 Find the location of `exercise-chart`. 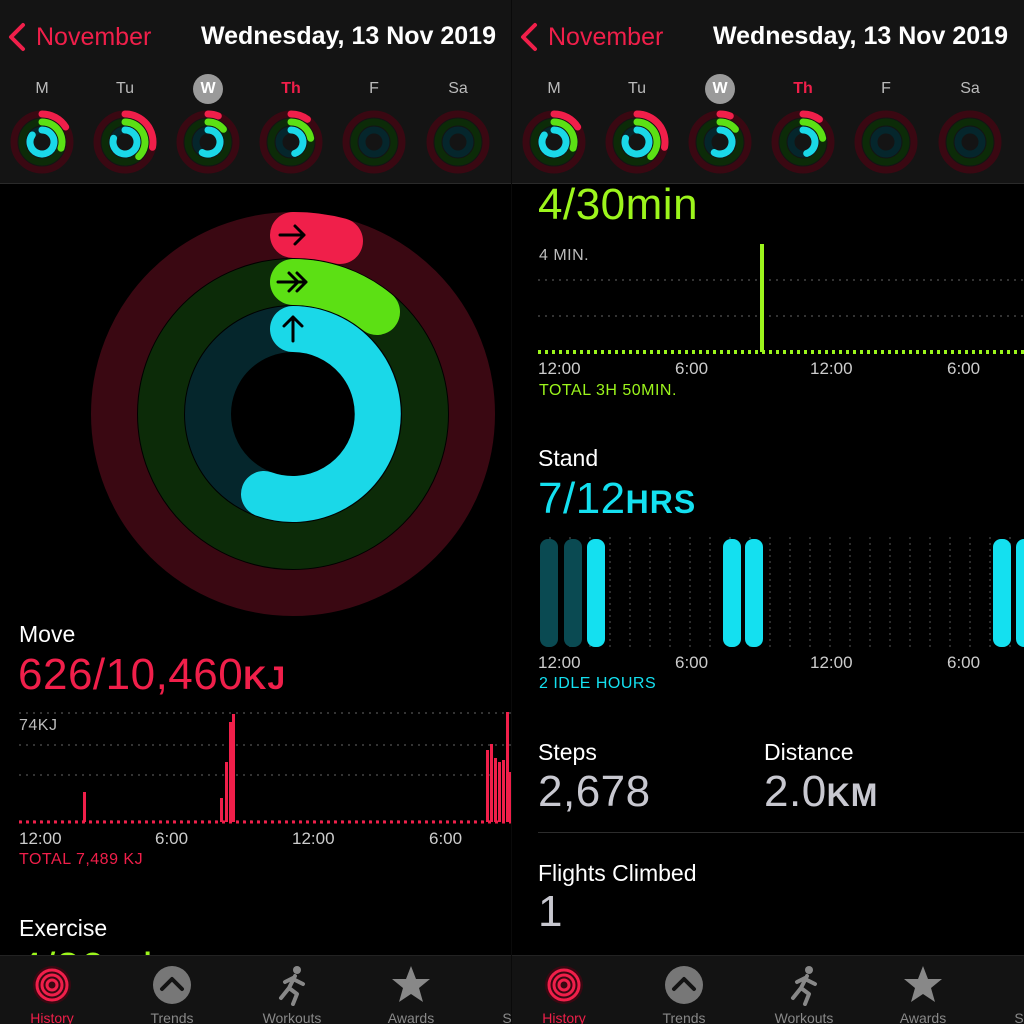

exercise-chart is located at coordinates (781, 299).